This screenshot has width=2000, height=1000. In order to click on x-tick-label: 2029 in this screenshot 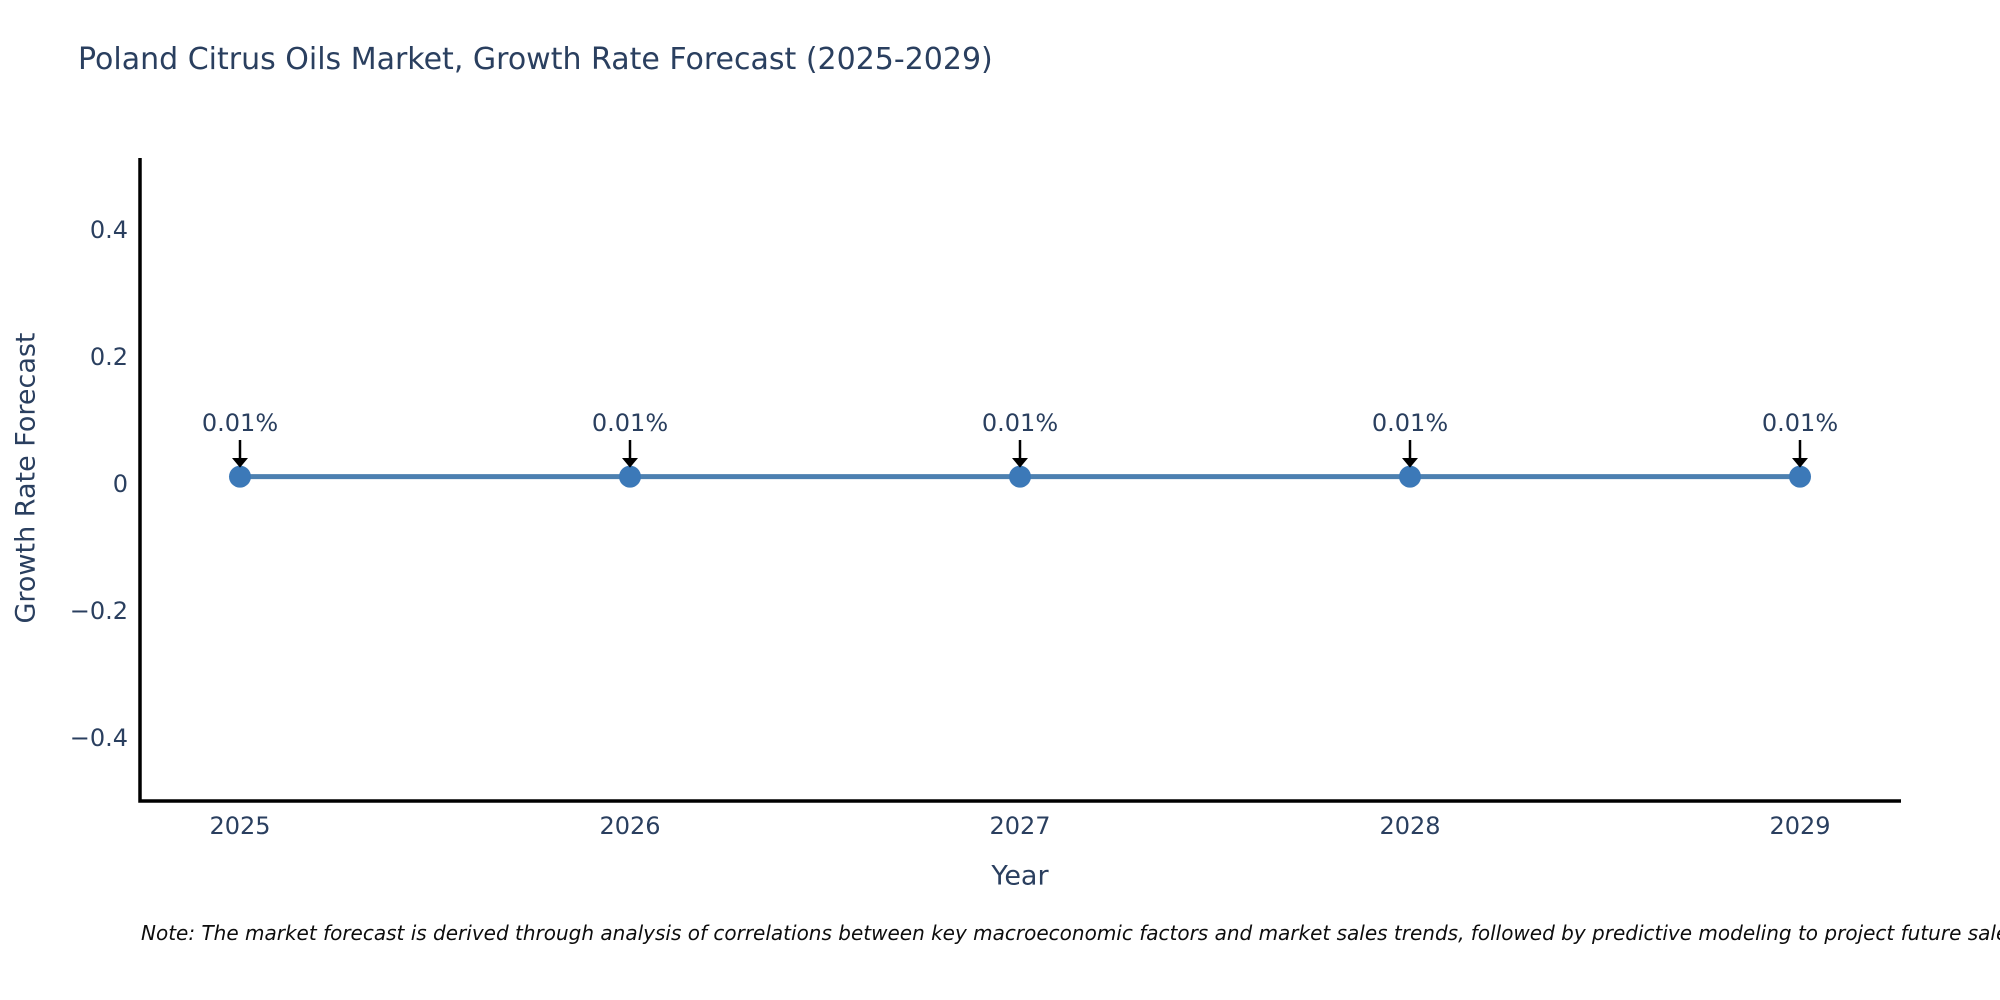, I will do `click(1799, 826)`.